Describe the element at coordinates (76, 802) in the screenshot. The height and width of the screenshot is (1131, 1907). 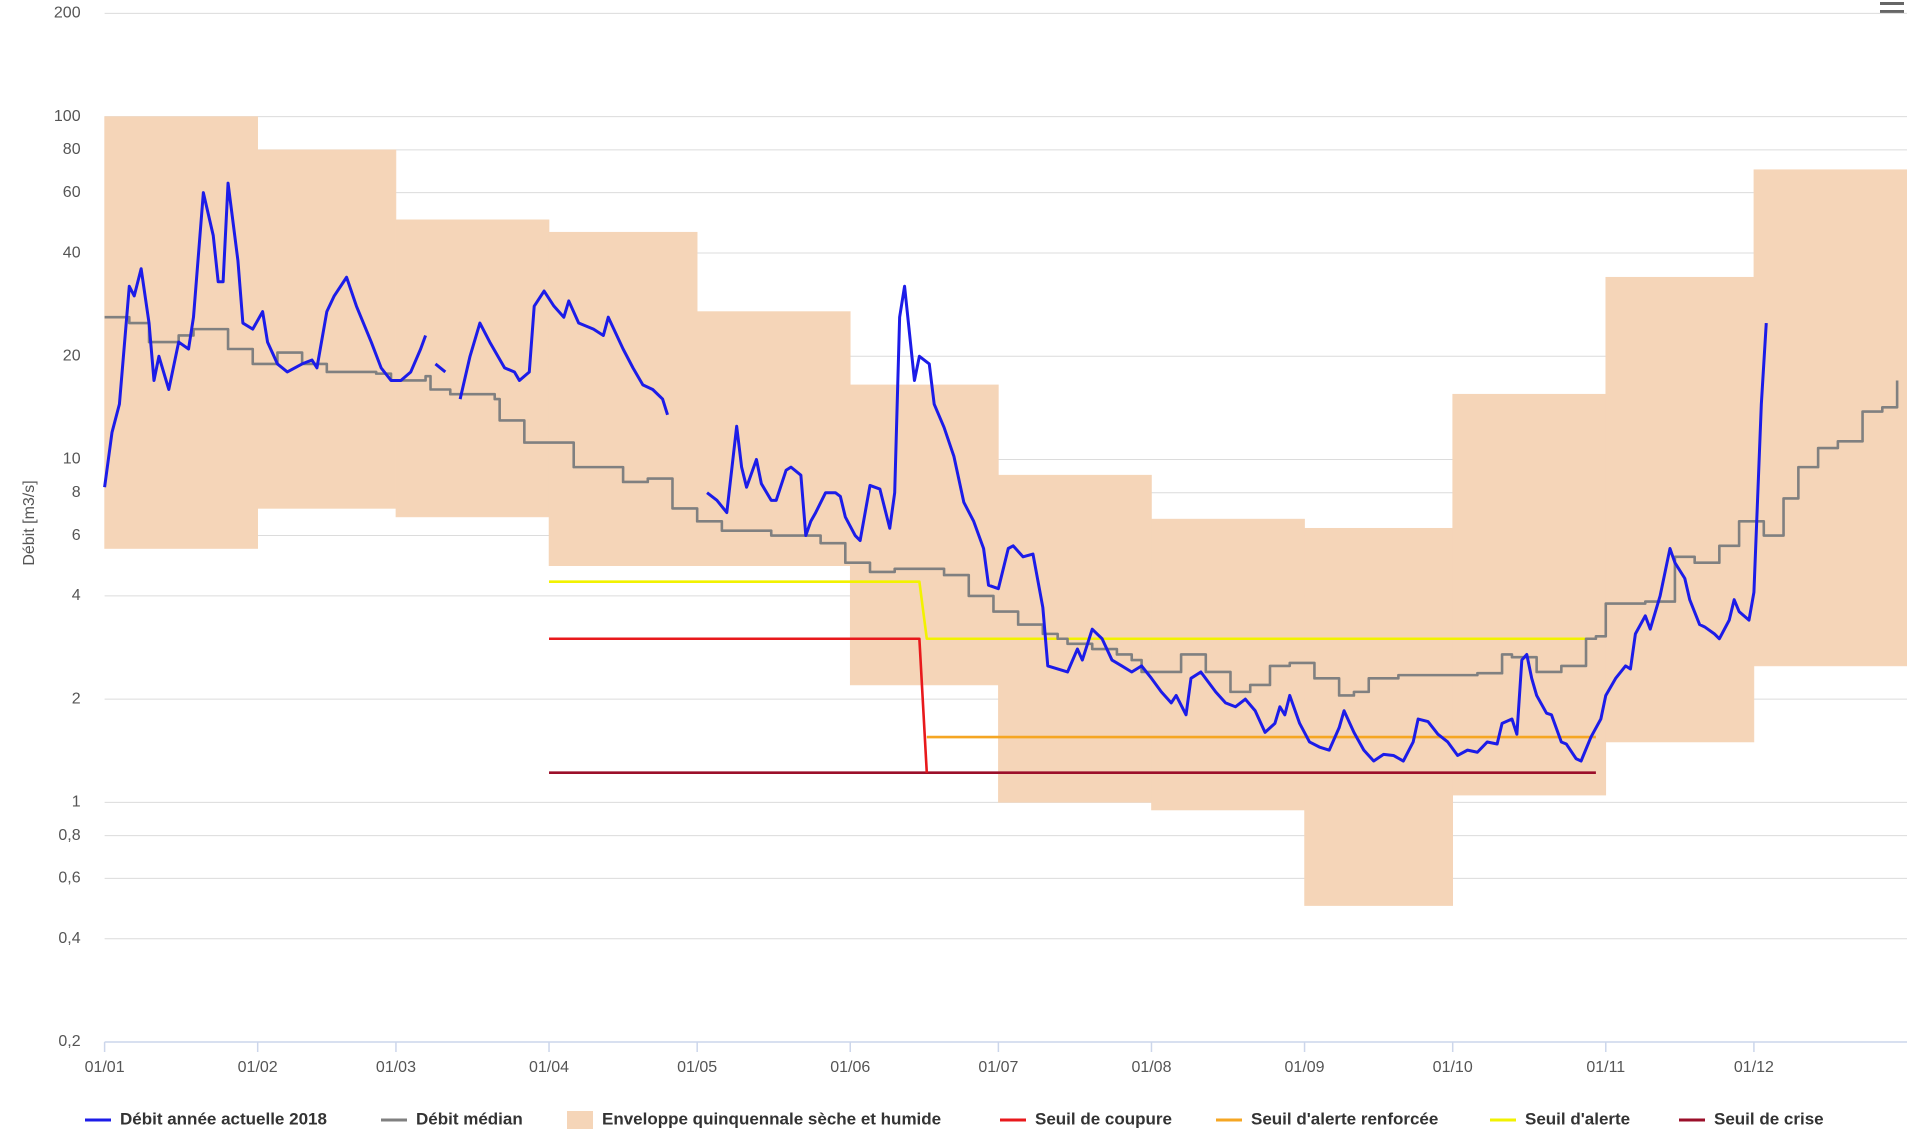
I see `y-tick-label: 1` at that location.